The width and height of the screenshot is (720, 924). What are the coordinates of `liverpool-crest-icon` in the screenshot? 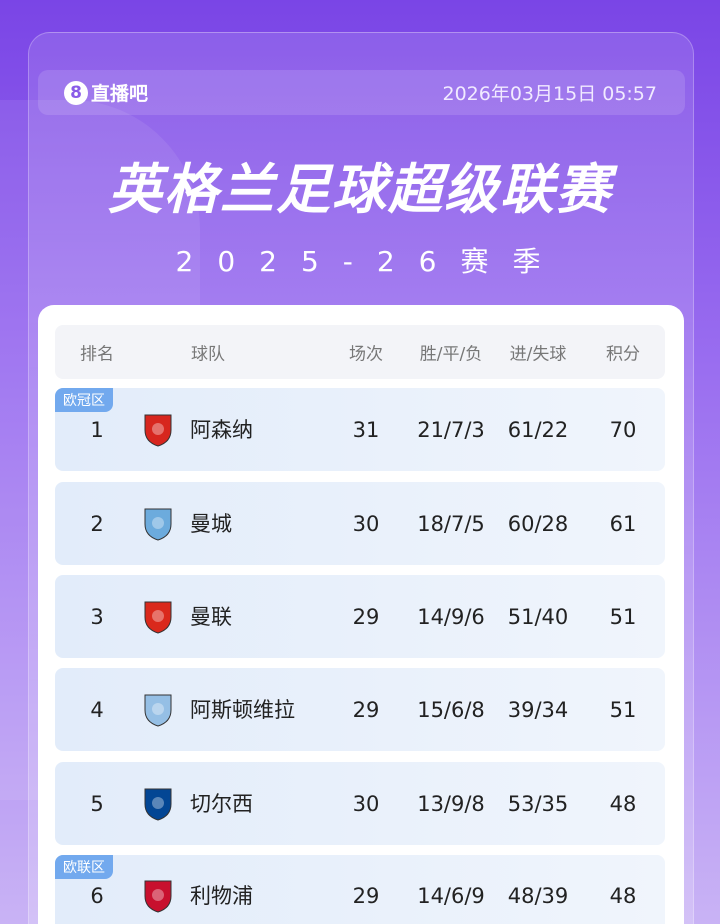 It's located at (158, 896).